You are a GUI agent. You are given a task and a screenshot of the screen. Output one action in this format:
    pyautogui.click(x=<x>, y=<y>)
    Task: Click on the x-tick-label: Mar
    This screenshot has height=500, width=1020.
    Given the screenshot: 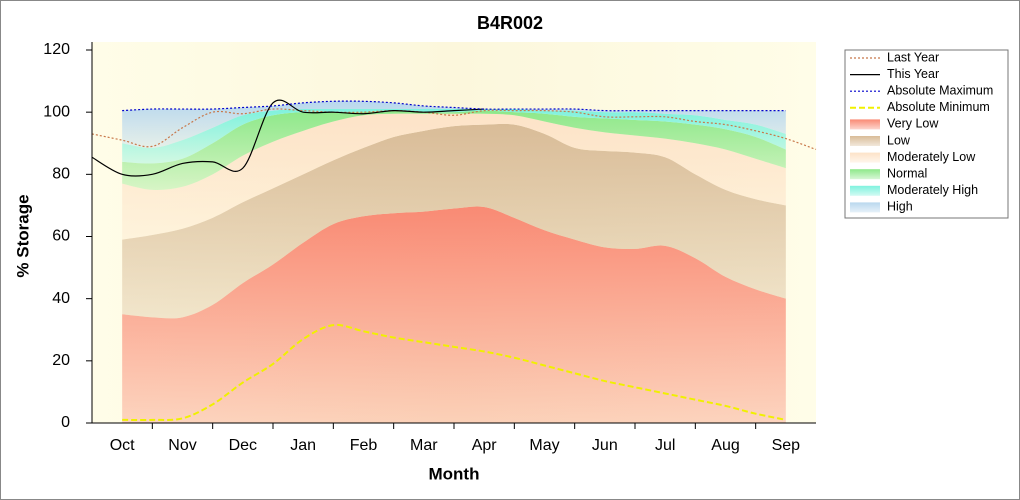 What is the action you would take?
    pyautogui.click(x=424, y=445)
    